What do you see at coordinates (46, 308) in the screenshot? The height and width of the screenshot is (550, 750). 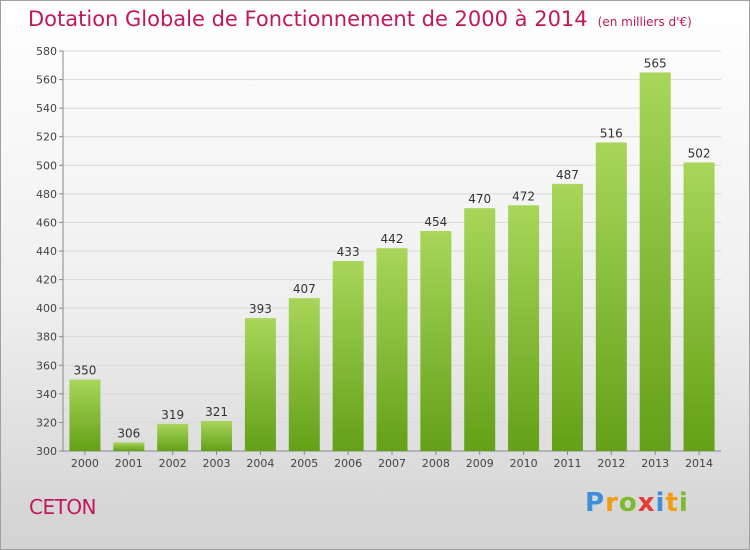 I see `y-tick-label: 400` at bounding box center [46, 308].